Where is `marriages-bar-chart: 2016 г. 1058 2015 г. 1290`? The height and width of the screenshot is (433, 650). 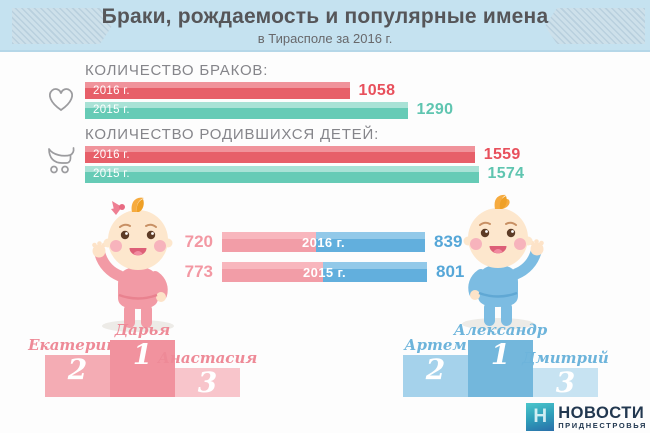 marriages-bar-chart: 2016 г. 1058 2015 г. 1290 is located at coordinates (285, 101).